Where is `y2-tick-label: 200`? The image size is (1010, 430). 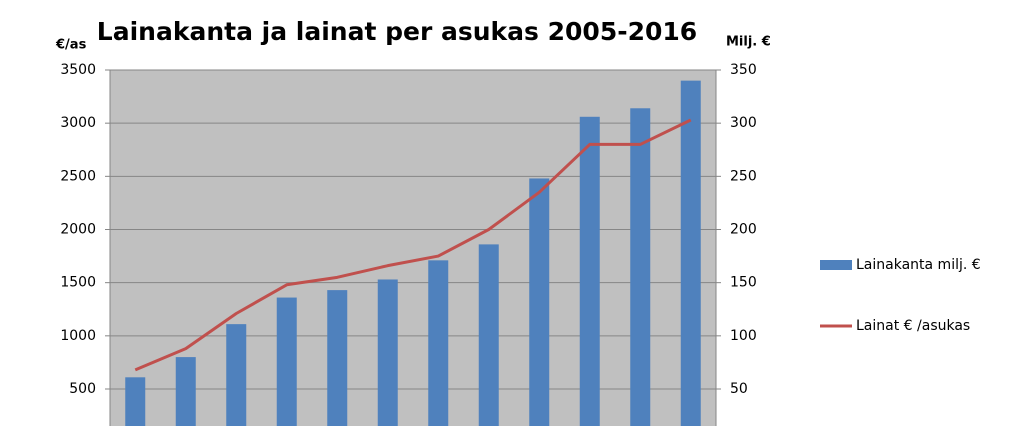 y2-tick-label: 200 is located at coordinates (743, 230).